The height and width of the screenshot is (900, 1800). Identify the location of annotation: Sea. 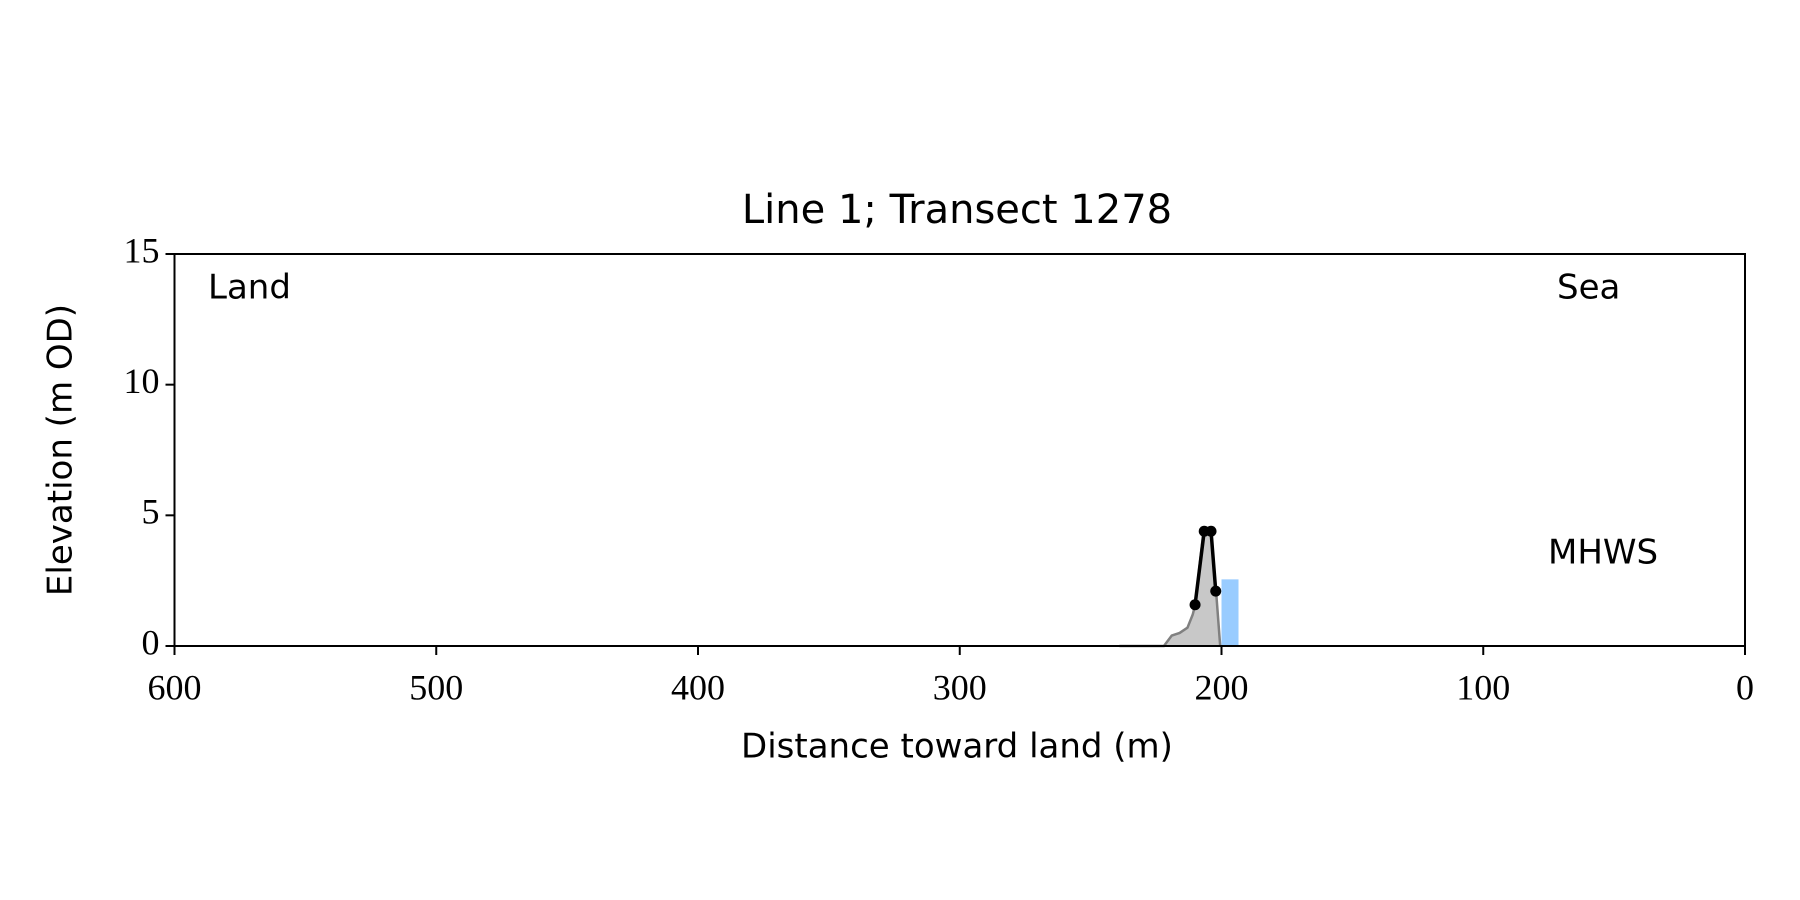
(1588, 288).